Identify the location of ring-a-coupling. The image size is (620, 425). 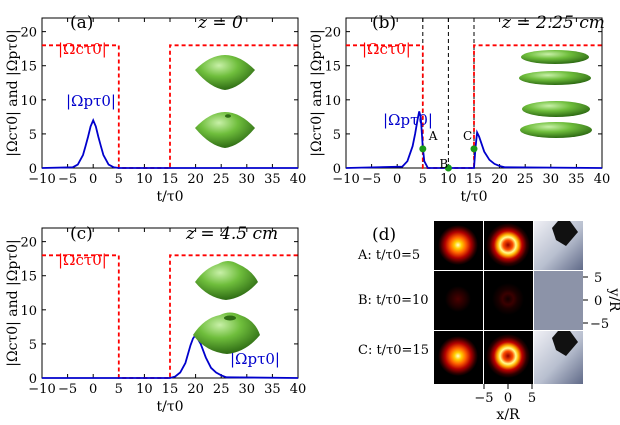
(508, 245).